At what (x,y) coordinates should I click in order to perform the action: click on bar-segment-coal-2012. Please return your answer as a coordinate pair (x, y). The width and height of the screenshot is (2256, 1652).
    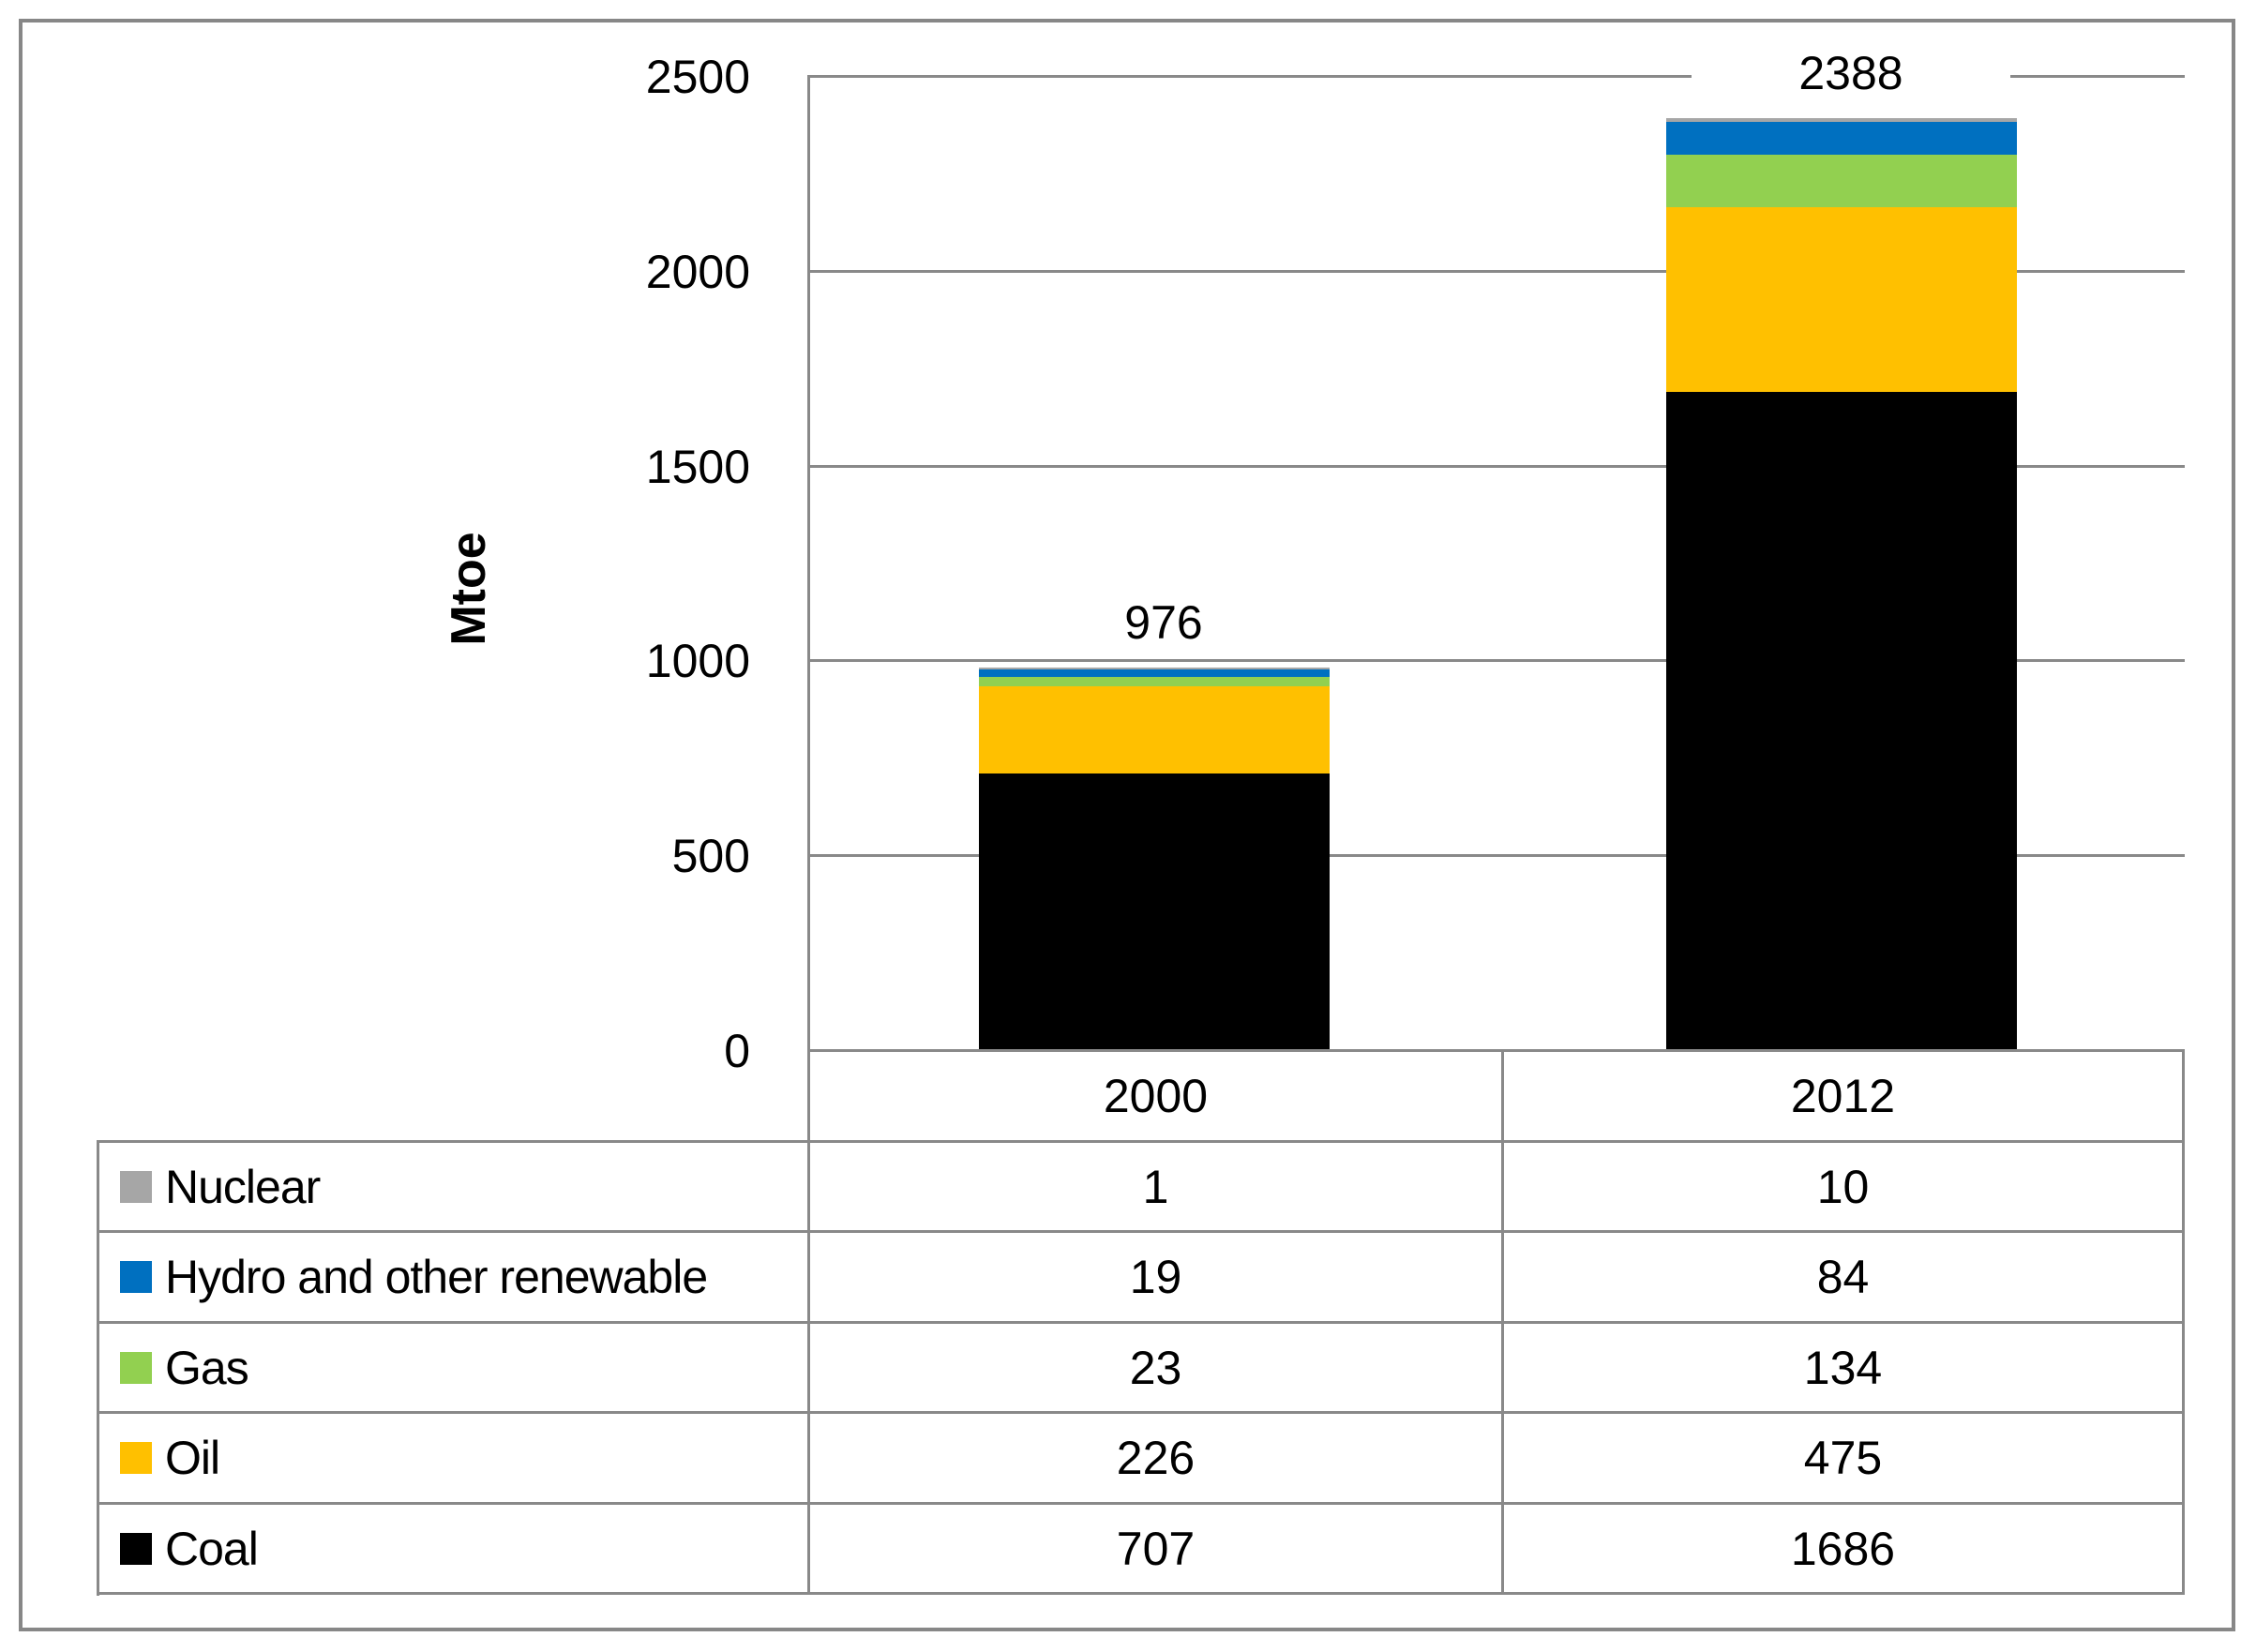
    Looking at the image, I should click on (1841, 720).